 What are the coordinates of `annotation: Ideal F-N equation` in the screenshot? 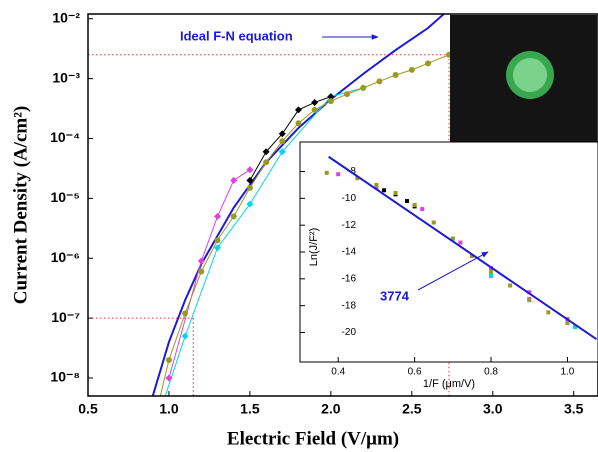 It's located at (236, 35).